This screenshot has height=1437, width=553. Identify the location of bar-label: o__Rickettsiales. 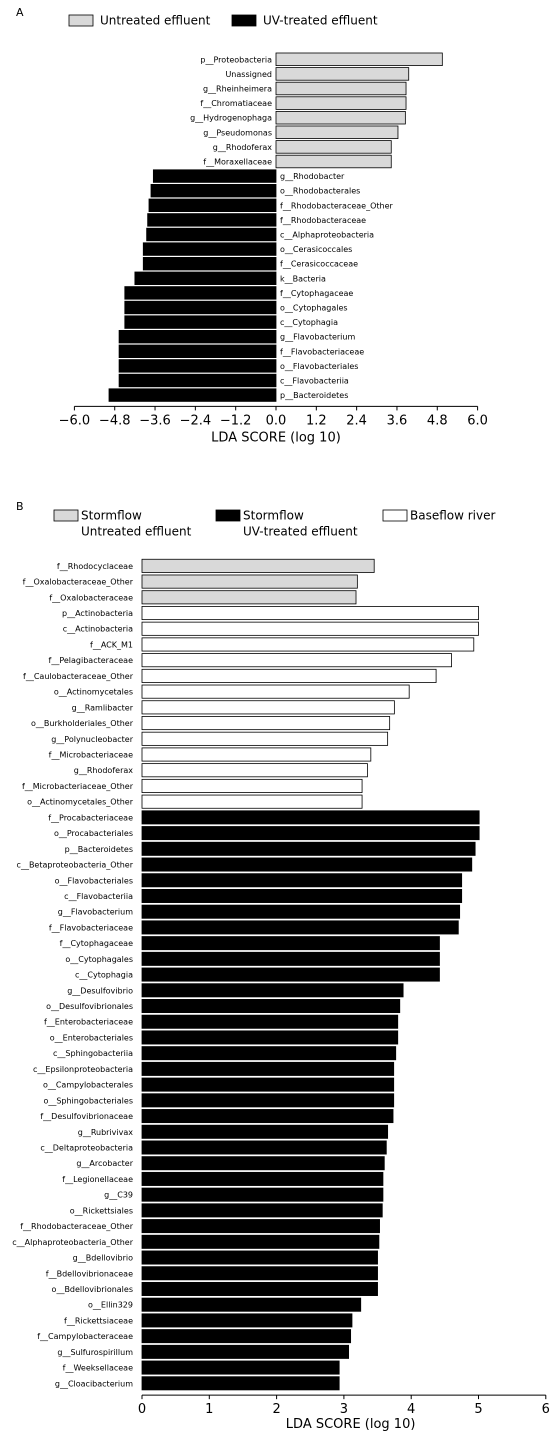
(101, 1210).